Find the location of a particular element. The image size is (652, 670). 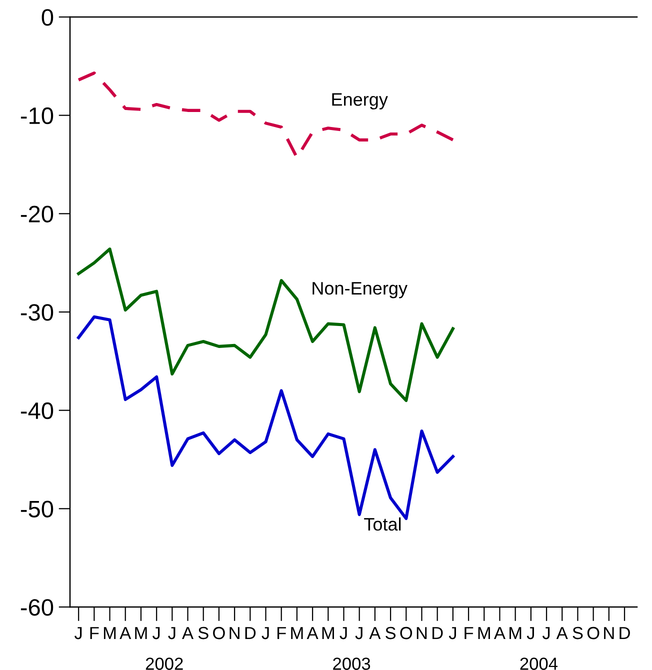

text: 2003 is located at coordinates (351, 664).